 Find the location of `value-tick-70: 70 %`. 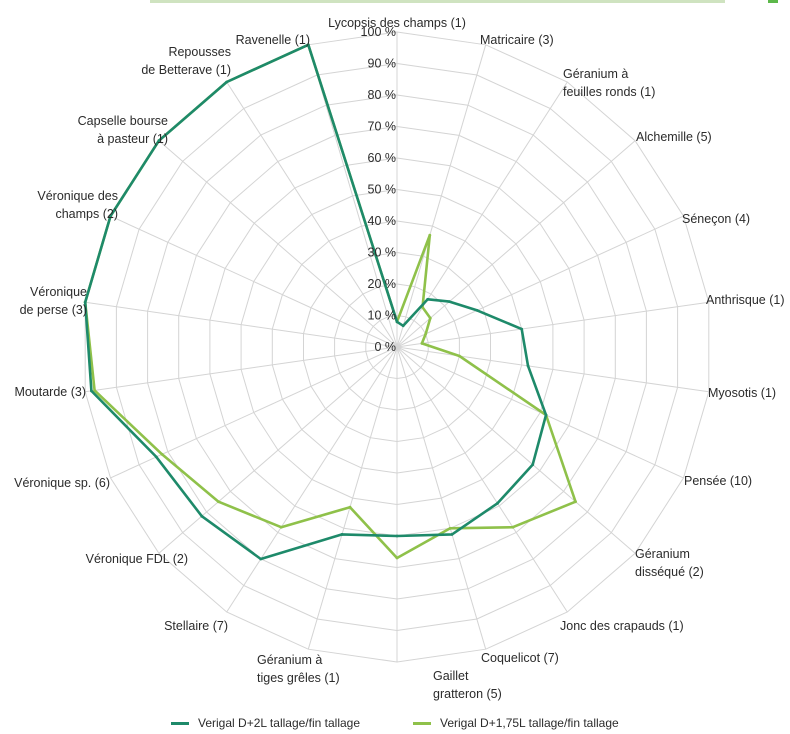

value-tick-70: 70 % is located at coordinates (382, 127).